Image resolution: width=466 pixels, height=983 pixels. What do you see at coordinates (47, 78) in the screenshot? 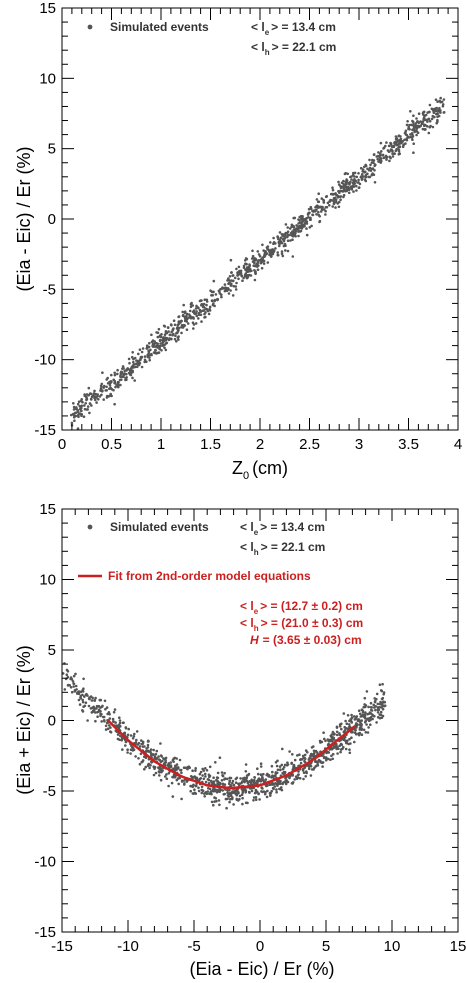
I see `top-y-tick-label: 10` at bounding box center [47, 78].